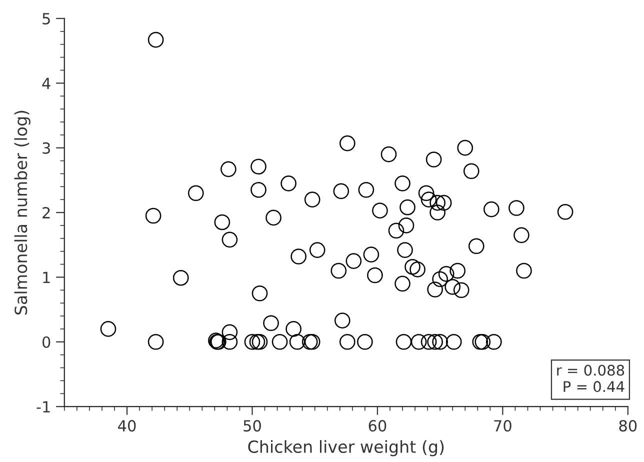 This screenshot has height=462, width=644. Describe the element at coordinates (46, 278) in the screenshot. I see `y-tick-label: 1` at that location.